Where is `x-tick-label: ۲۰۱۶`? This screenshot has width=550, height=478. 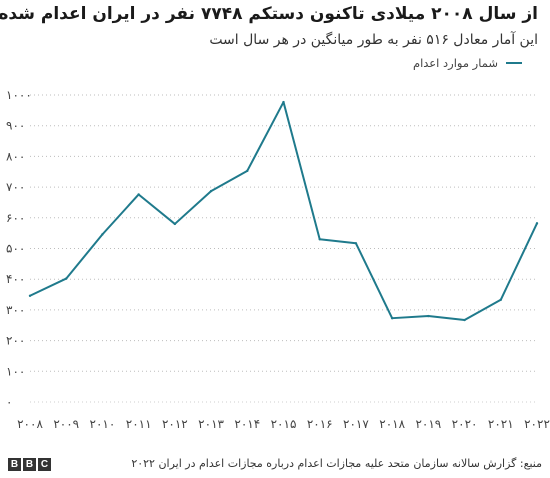
x-tick-label: ۲۰۱۶ is located at coordinates (320, 424).